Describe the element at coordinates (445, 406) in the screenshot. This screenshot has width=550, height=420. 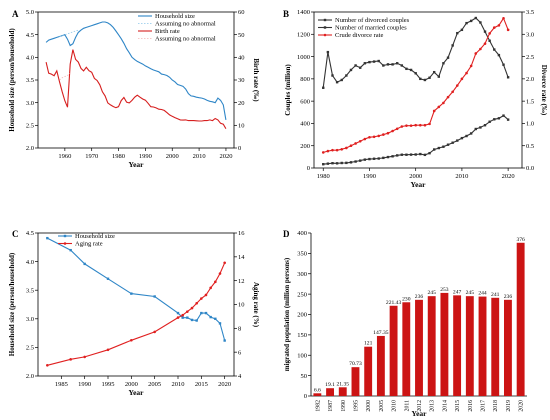
I see `x-tick-label: 2014` at that location.